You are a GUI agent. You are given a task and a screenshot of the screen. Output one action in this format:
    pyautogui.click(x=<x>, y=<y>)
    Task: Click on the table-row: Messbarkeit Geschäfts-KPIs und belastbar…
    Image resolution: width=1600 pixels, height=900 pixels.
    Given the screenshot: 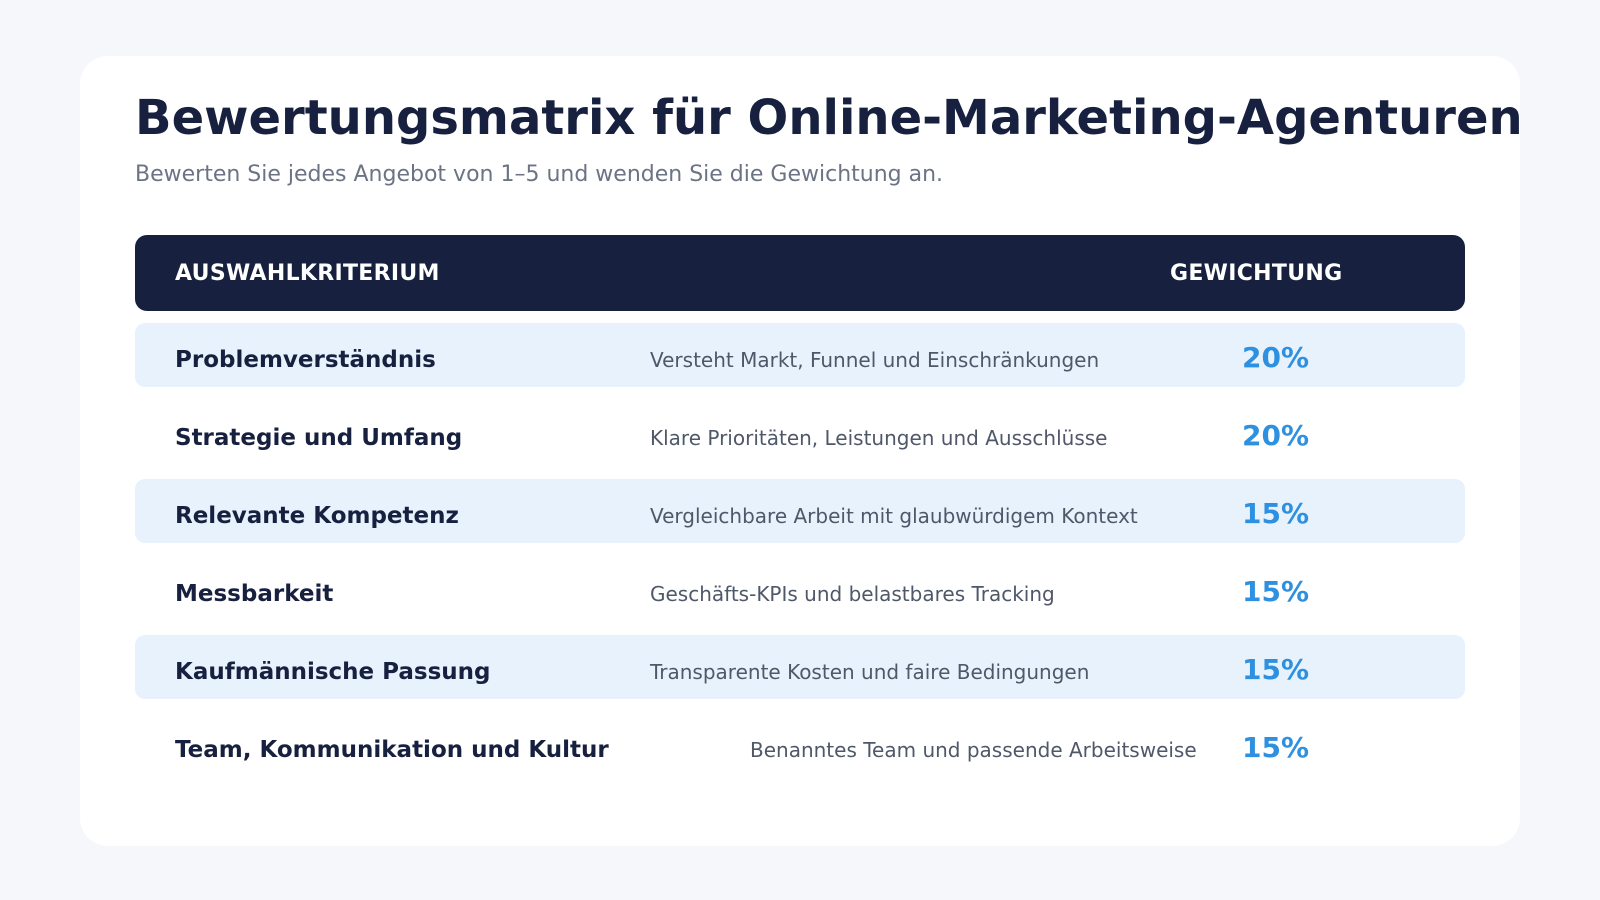 What is the action you would take?
    pyautogui.click(x=800, y=589)
    